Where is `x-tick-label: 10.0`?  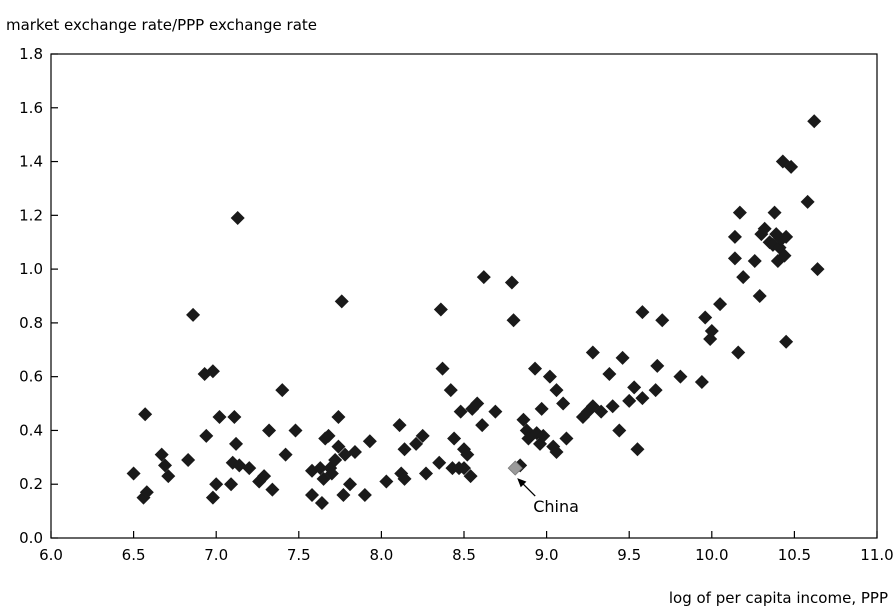 x-tick-label: 10.0 is located at coordinates (711, 555).